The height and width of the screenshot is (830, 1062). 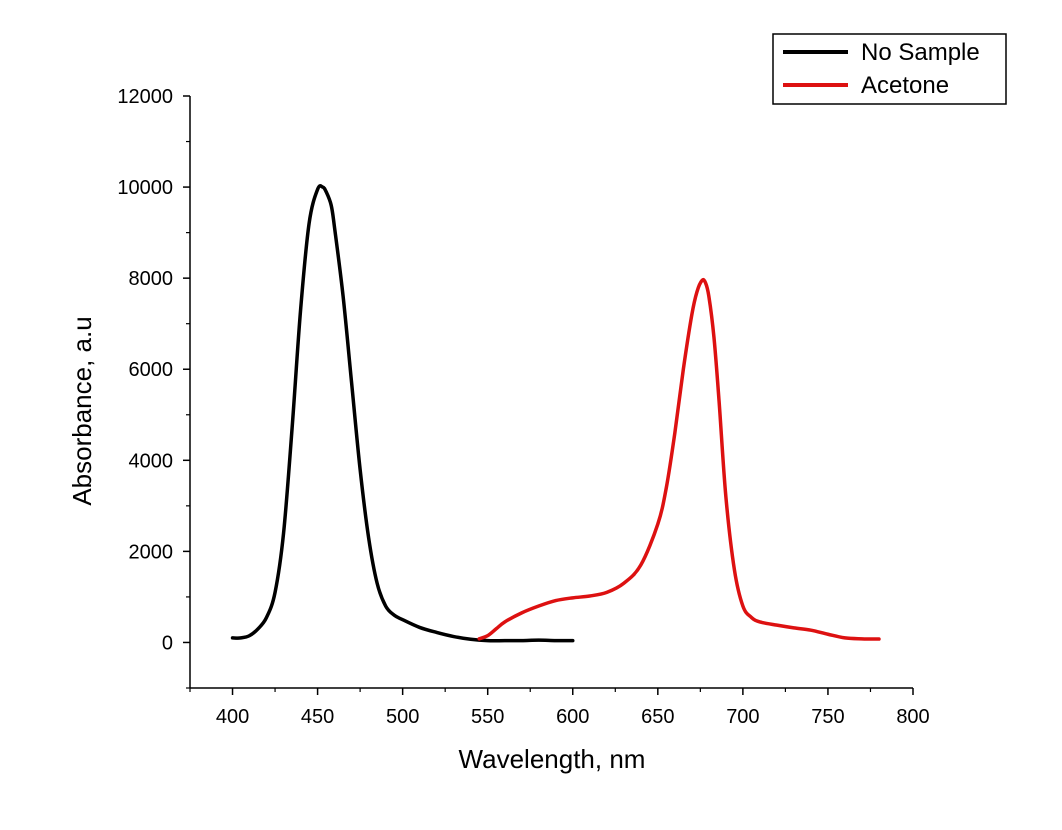 I want to click on y-tick-label: 12000, so click(x=145, y=97).